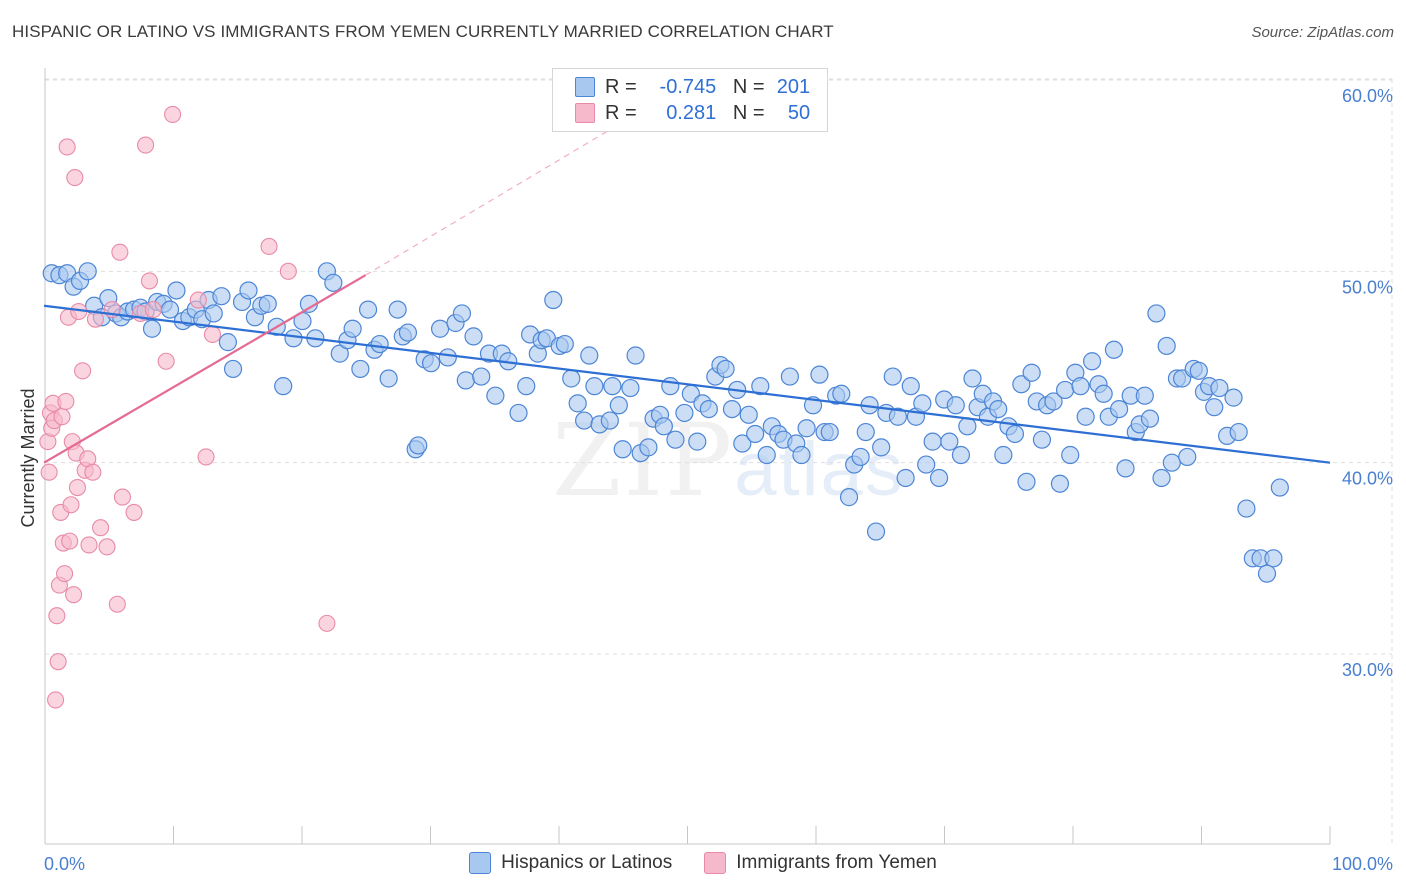 Image resolution: width=1406 pixels, height=892 pixels. I want to click on y-axis-label: Currently Married, so click(28, 457).